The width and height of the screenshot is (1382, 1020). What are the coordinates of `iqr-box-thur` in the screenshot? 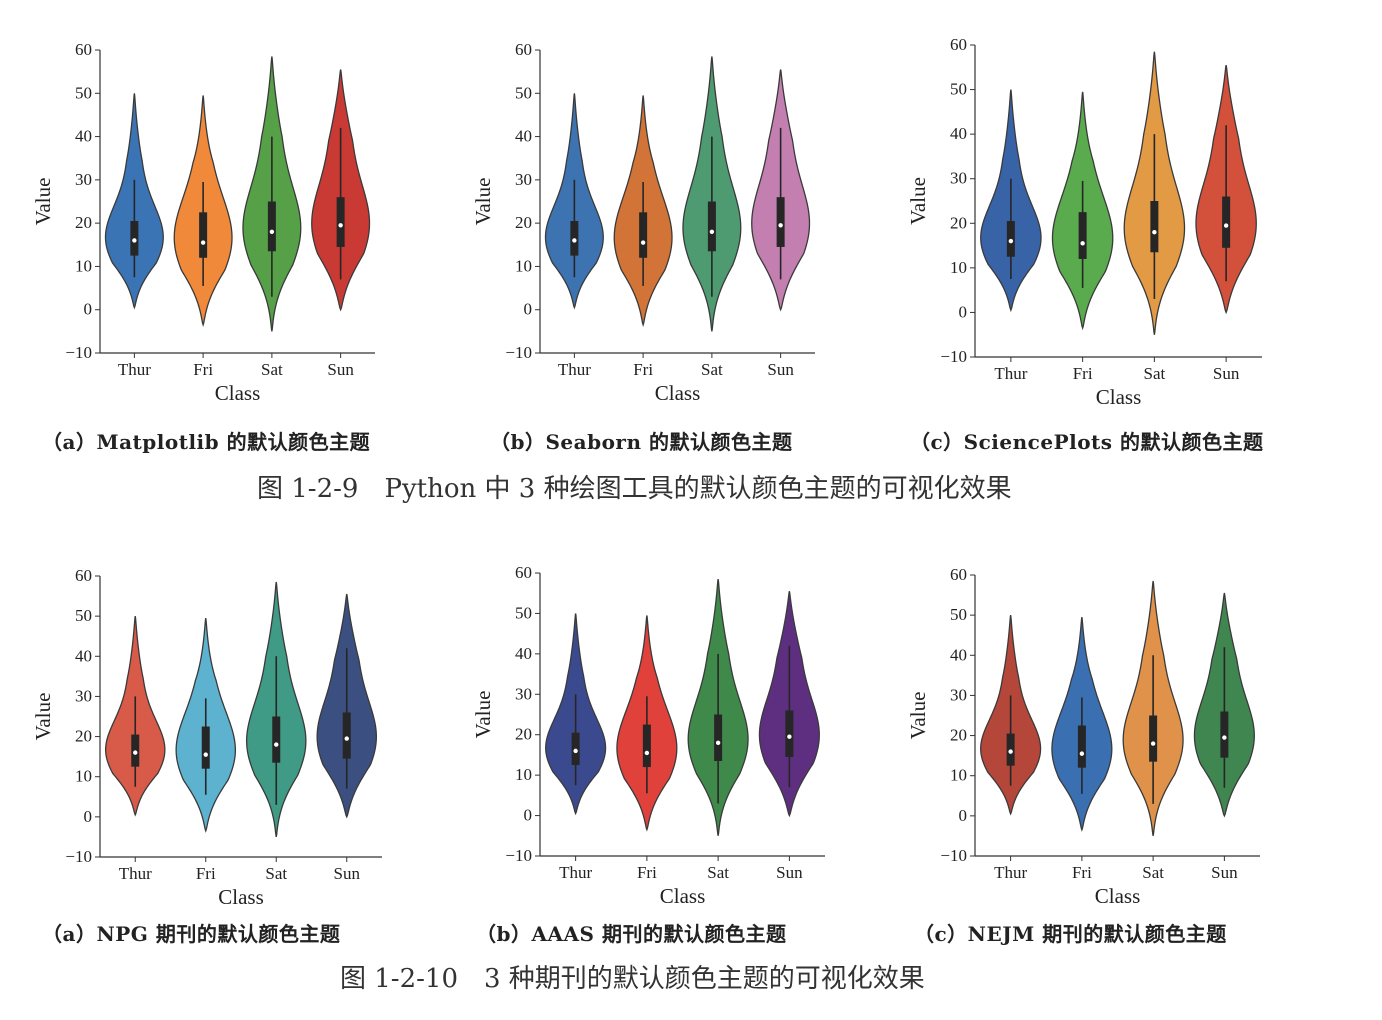 It's located at (1010, 239).